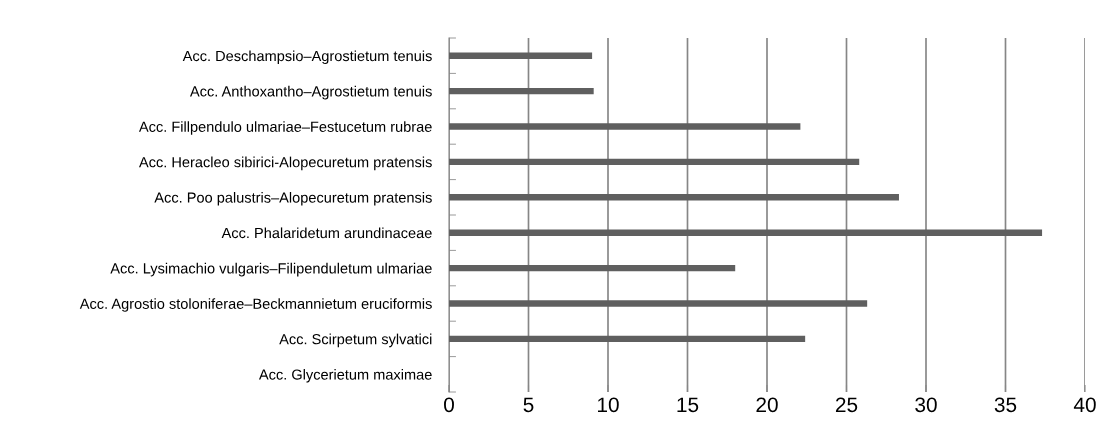 This screenshot has height=421, width=1101. I want to click on y-tick-label: Acc. Fillpendulo ulmariae–Festucetum rubrae, so click(285, 128).